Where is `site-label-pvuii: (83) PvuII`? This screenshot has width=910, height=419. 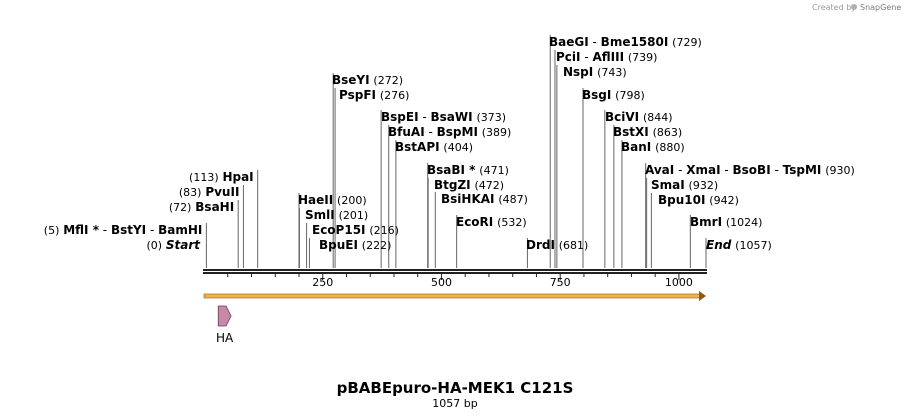 site-label-pvuii: (83) PvuII is located at coordinates (209, 192).